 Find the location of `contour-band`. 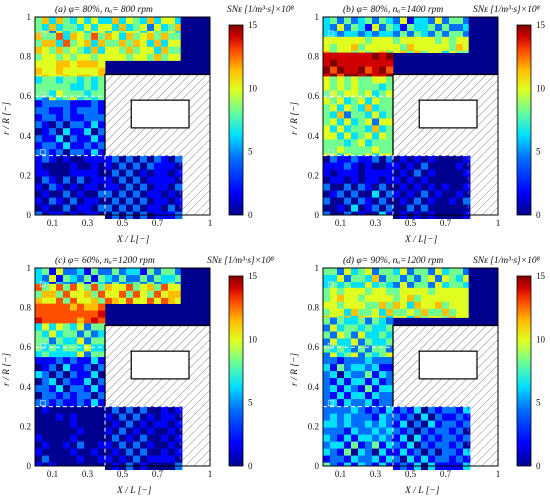

contour-band is located at coordinates (108, 276).